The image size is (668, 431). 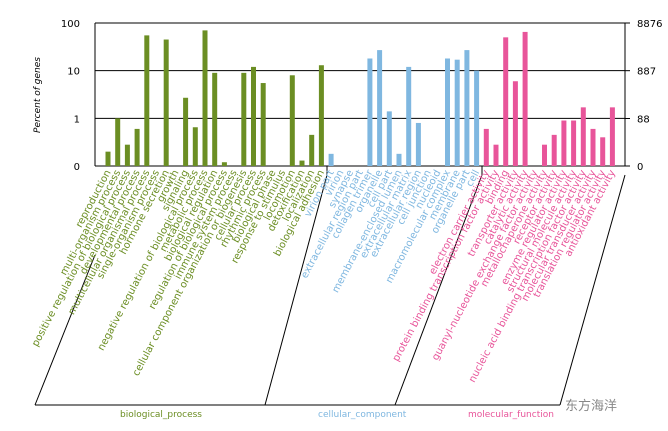 I want to click on y2-tick-label: 887, so click(x=646, y=72).